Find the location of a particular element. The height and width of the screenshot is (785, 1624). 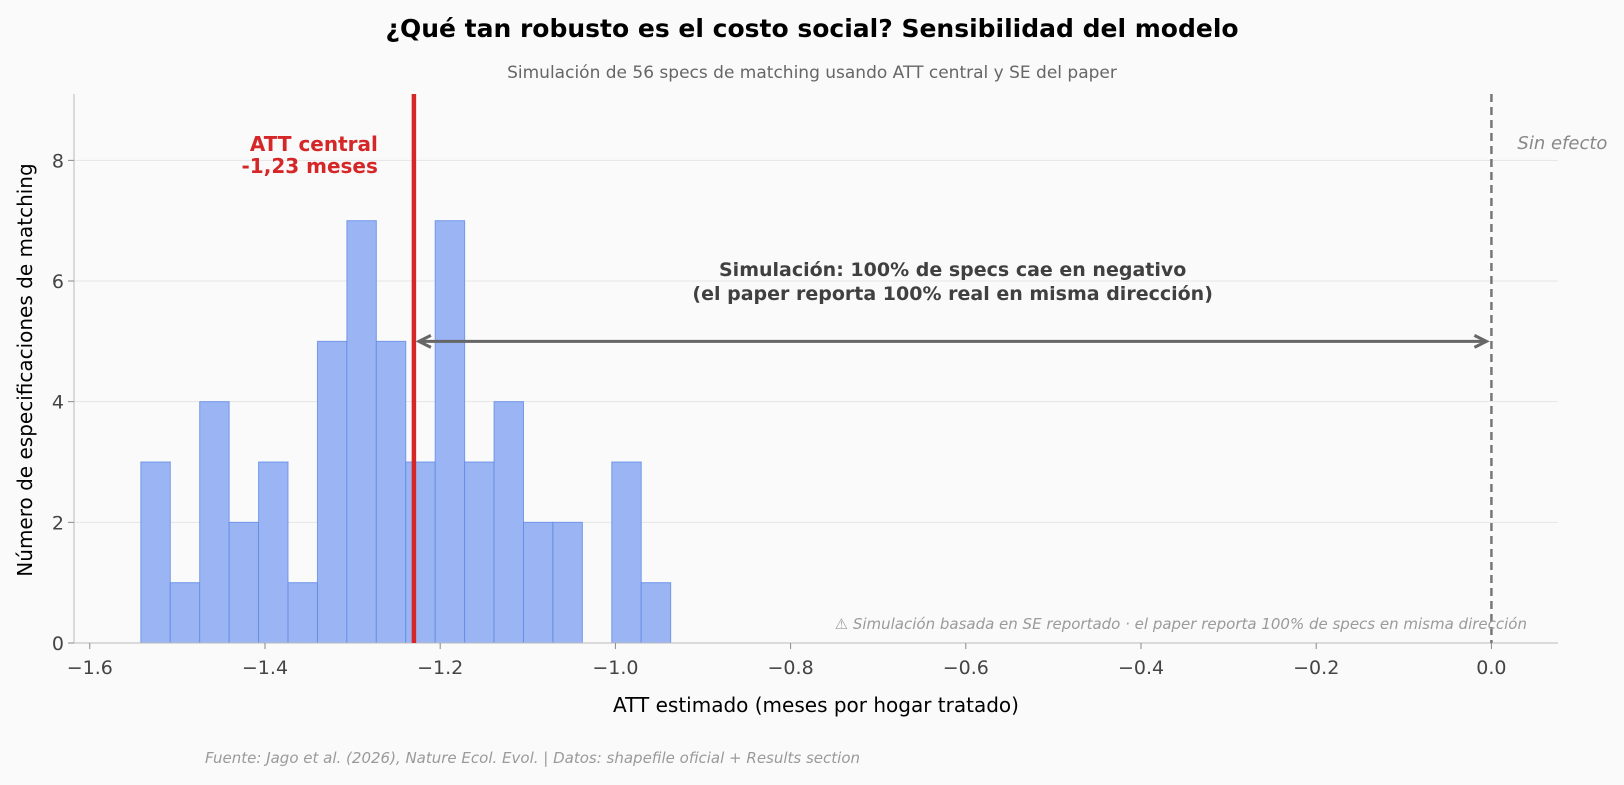

x-tick-label: 0.0 is located at coordinates (1491, 668).